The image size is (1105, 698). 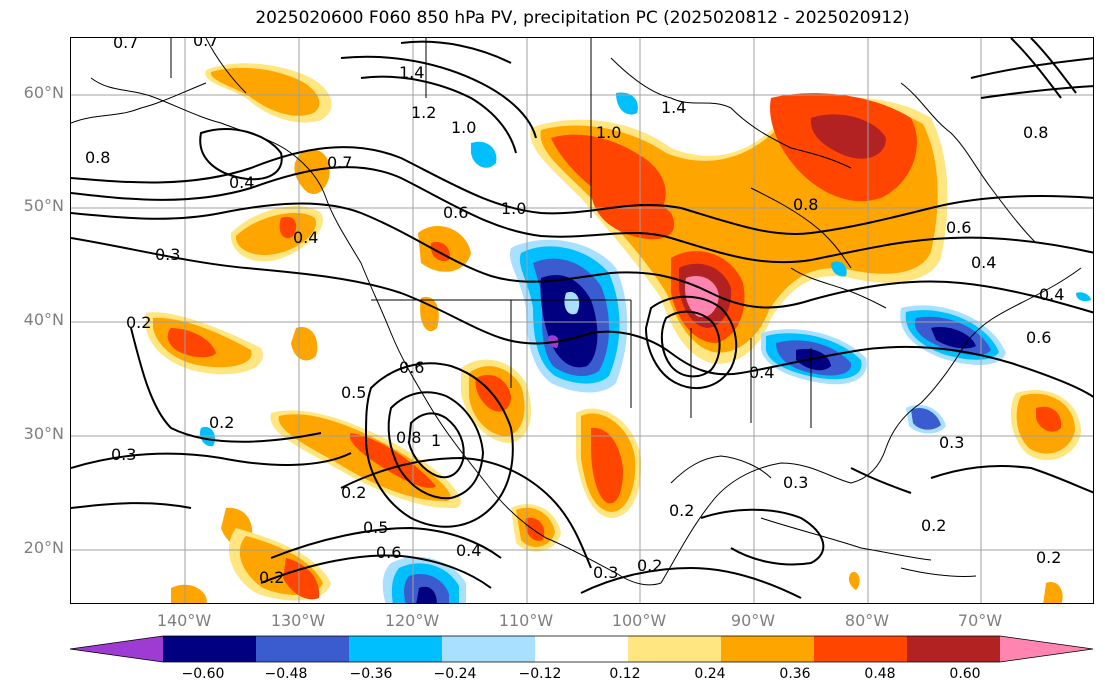 I want to click on colorbar-tick: 0.24, so click(x=710, y=674).